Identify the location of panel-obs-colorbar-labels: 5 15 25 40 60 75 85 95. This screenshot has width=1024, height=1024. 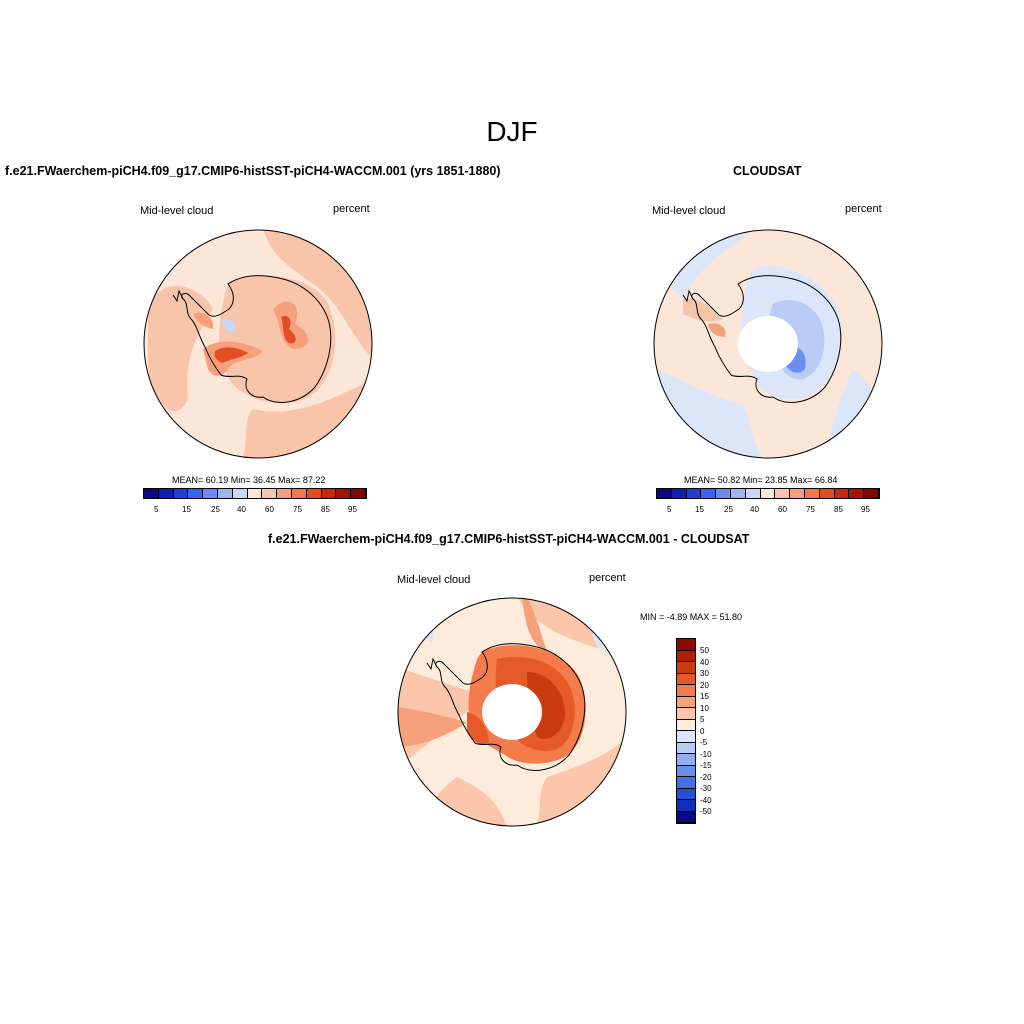
(768, 510).